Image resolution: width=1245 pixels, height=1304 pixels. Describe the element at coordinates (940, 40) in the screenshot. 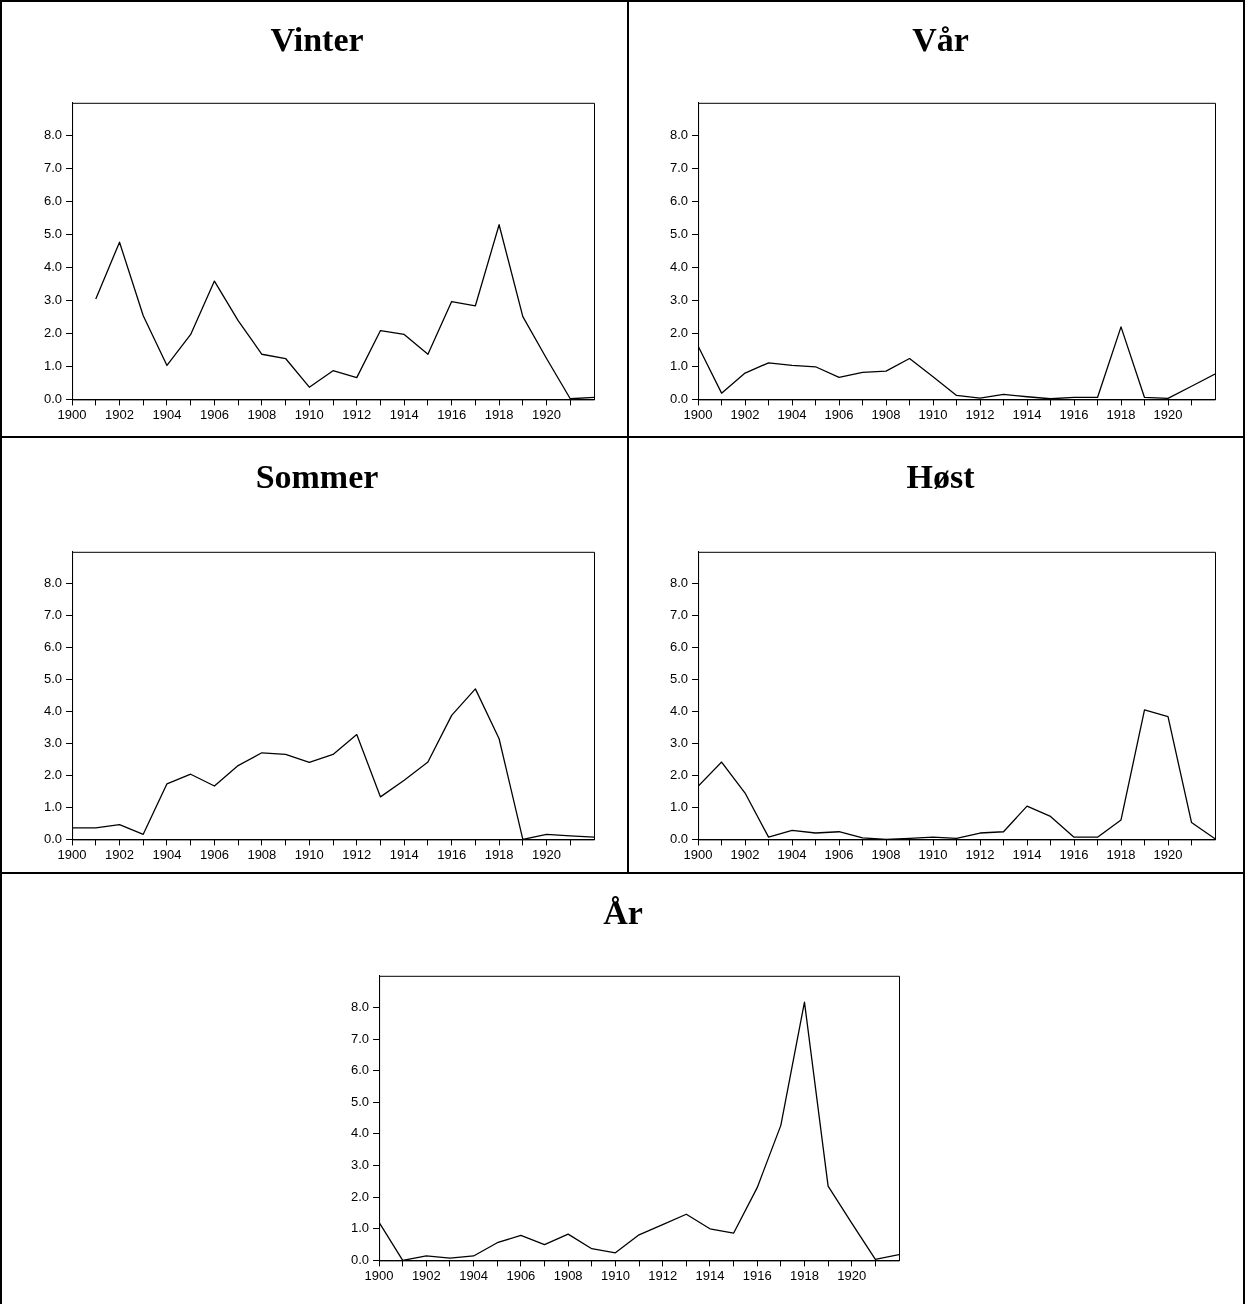

I see `chart-title: Vår` at that location.